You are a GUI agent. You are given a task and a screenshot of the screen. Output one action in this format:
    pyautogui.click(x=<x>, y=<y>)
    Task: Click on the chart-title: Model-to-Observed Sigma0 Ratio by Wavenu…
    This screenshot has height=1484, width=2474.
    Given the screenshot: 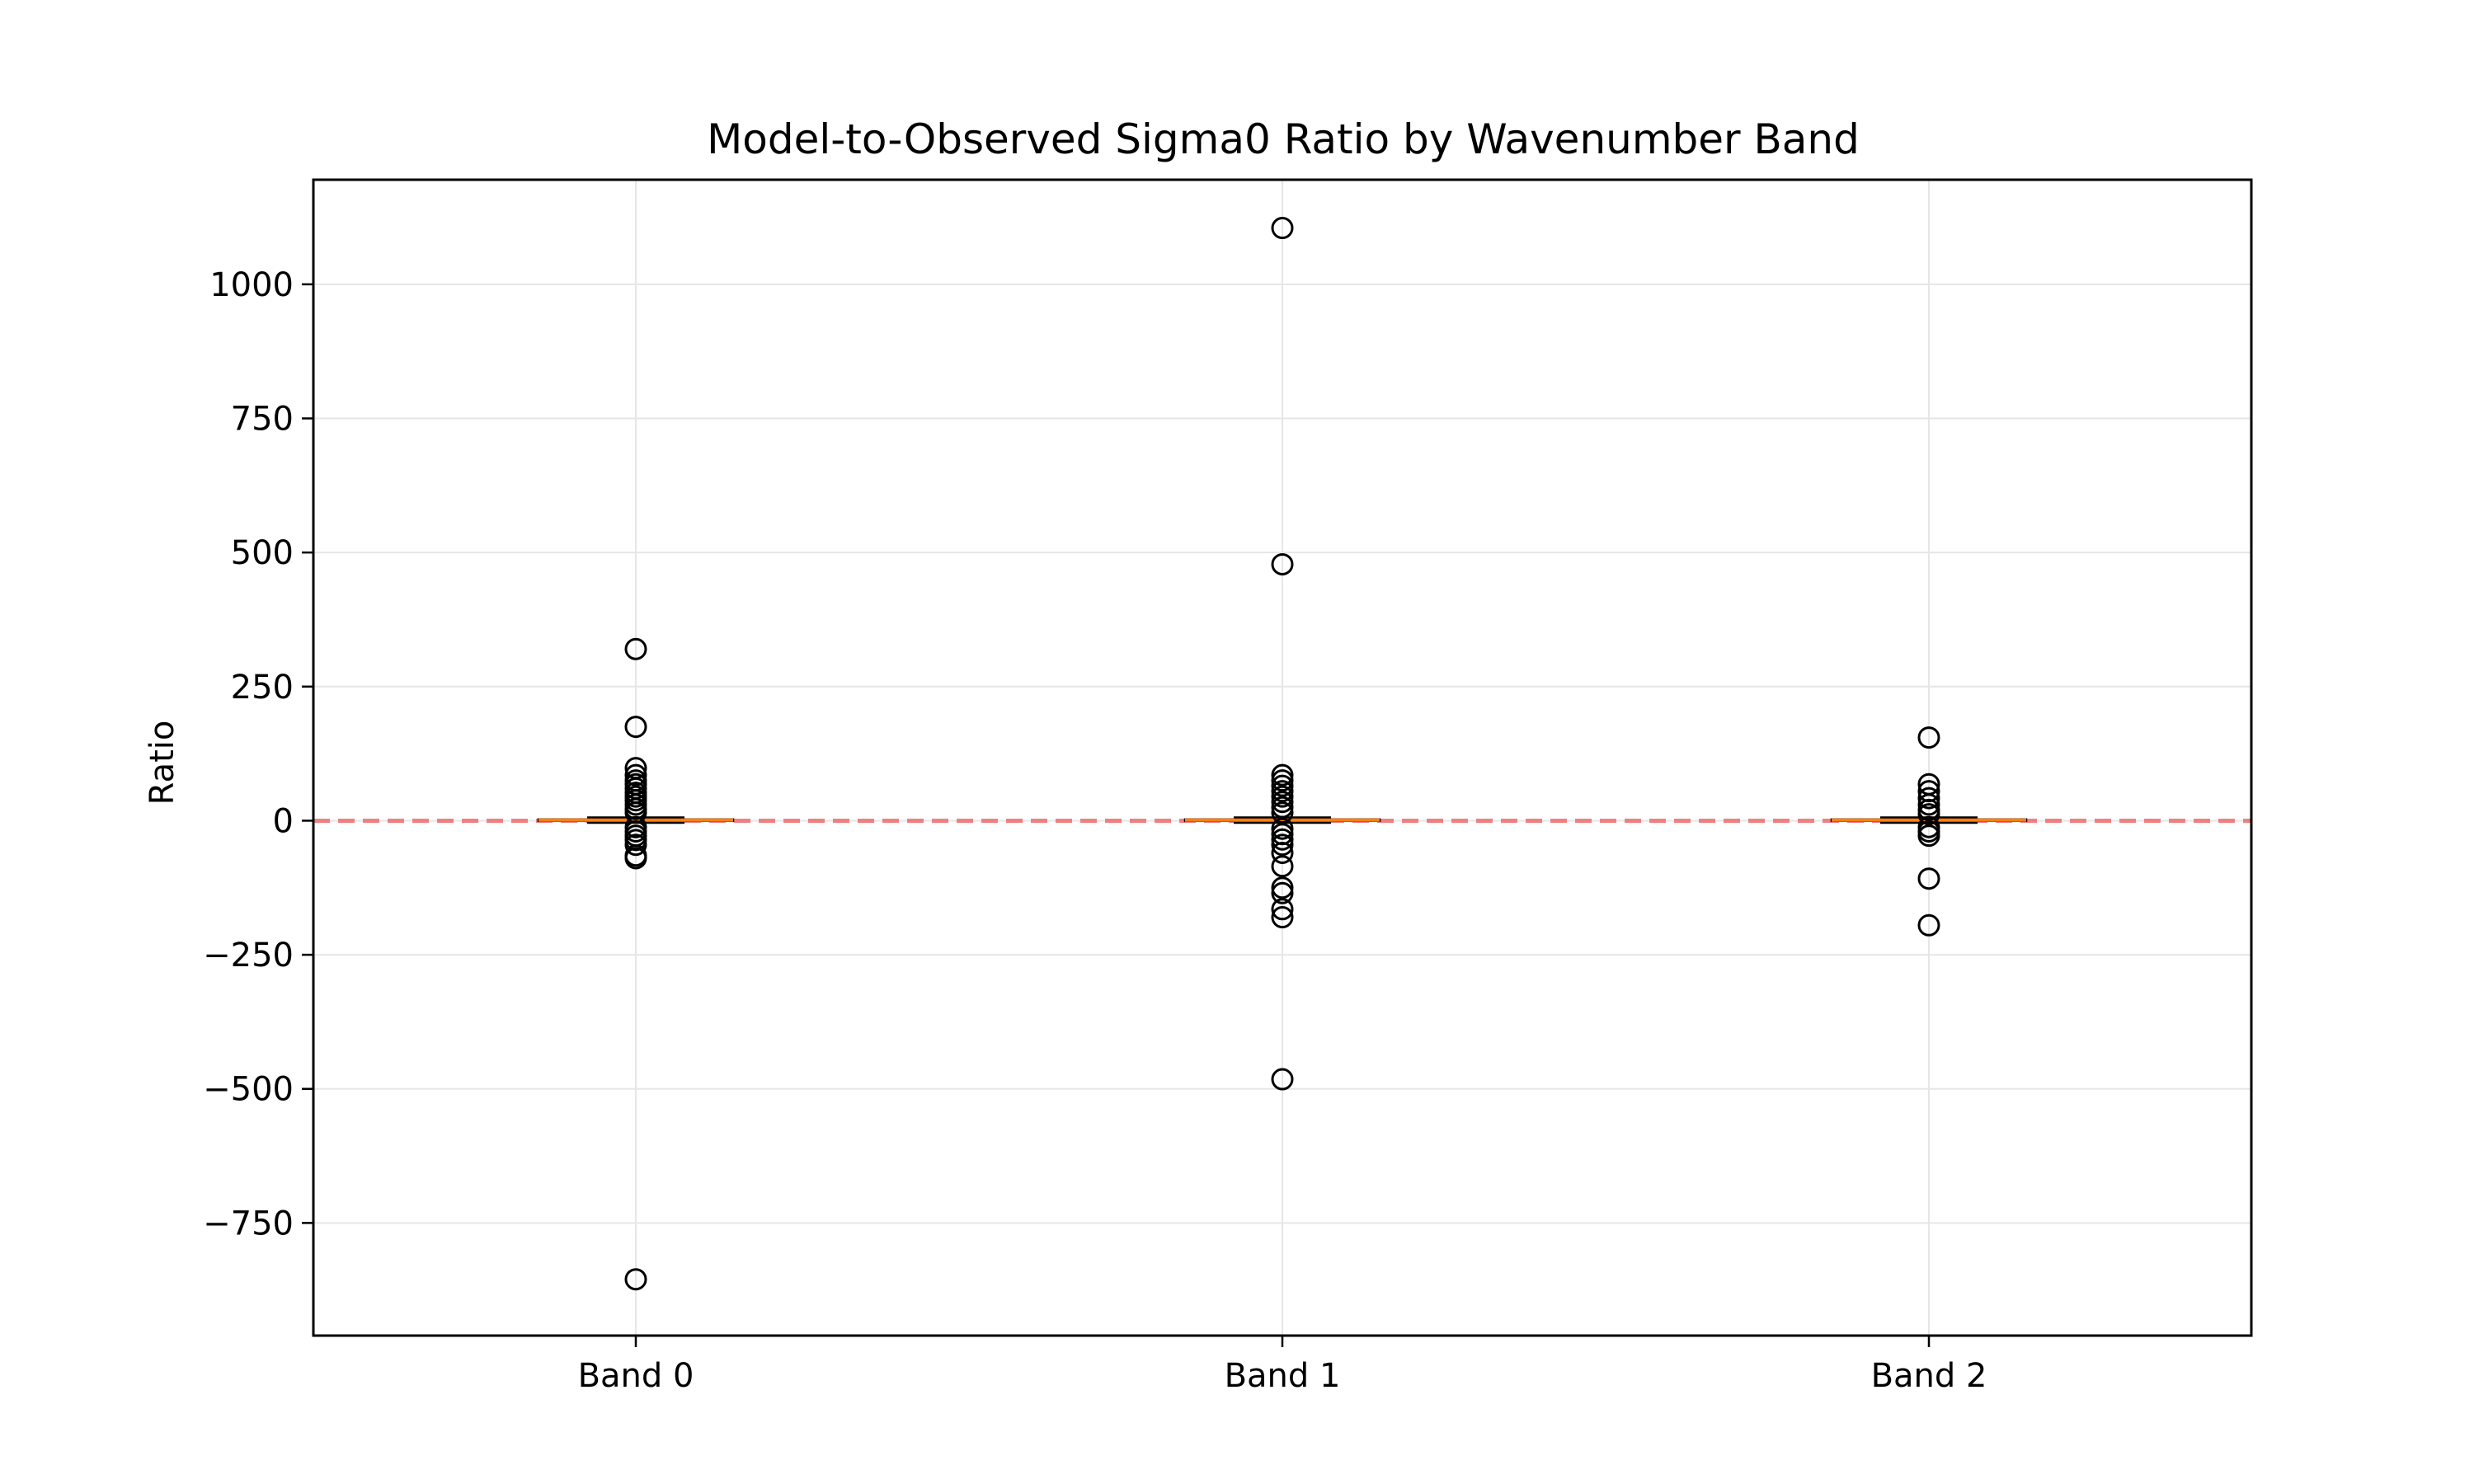 What is the action you would take?
    pyautogui.click(x=1283, y=139)
    